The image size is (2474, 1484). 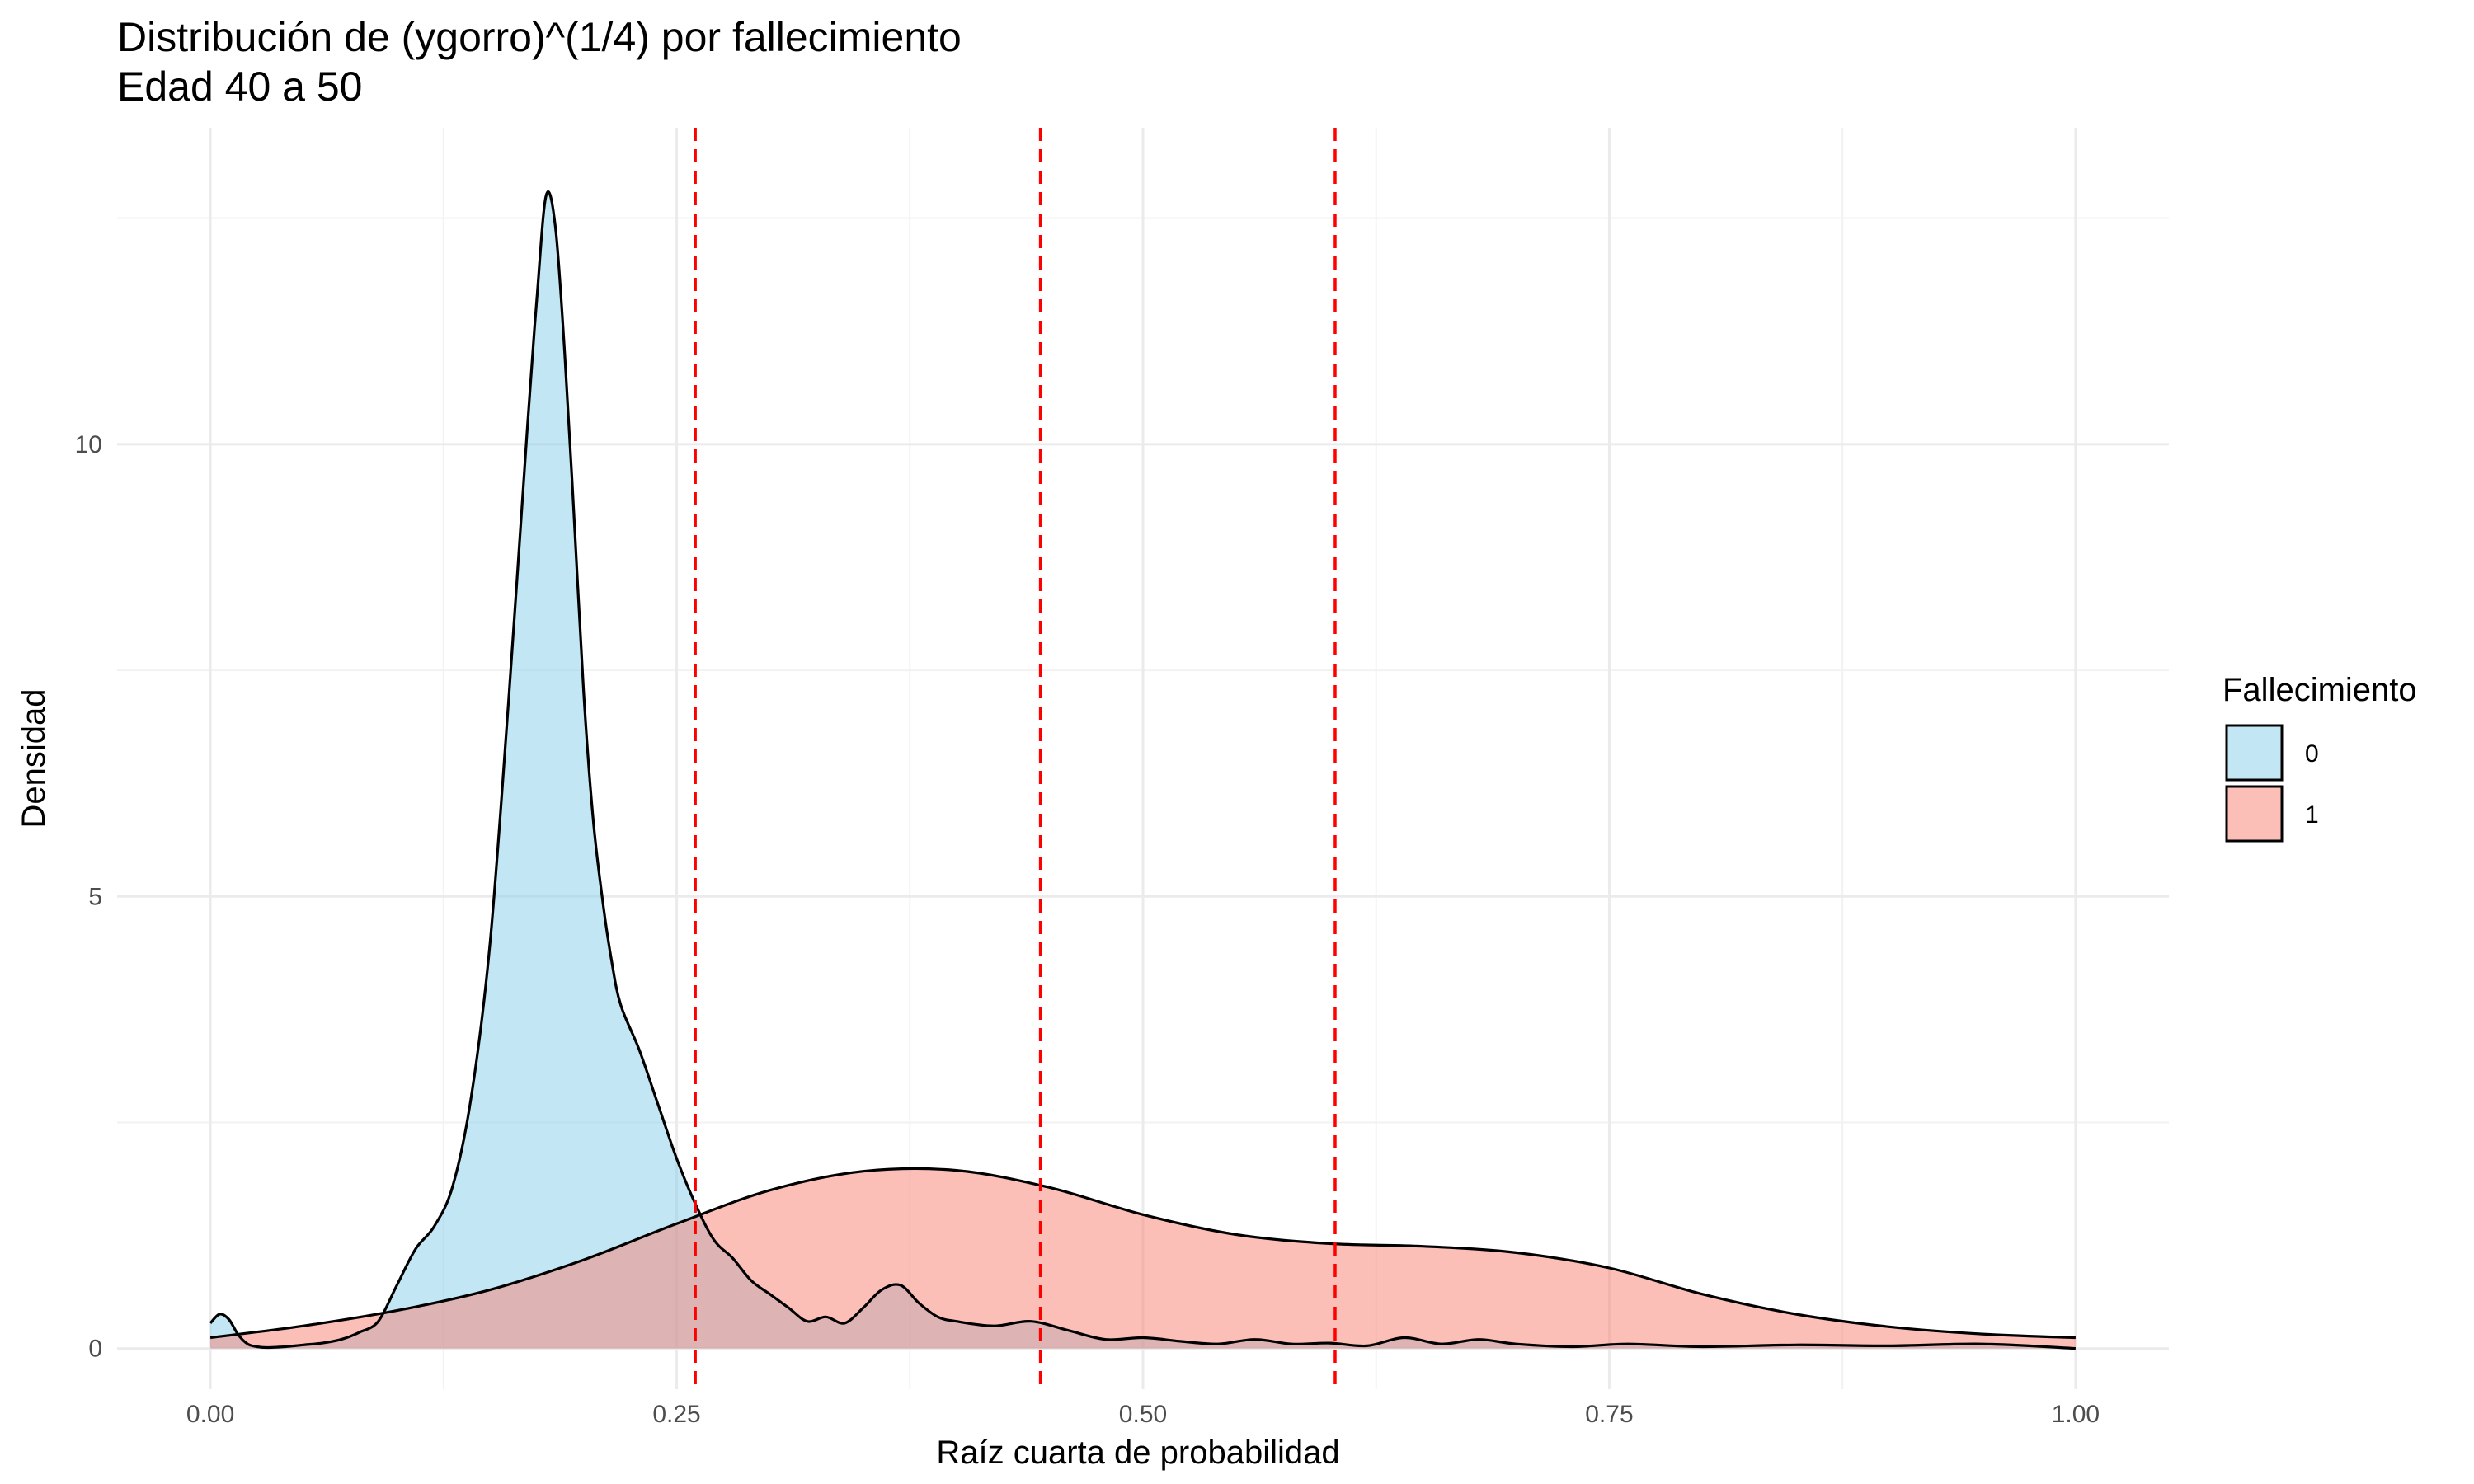 I want to click on y-axis-title: Densidad, so click(x=34, y=758).